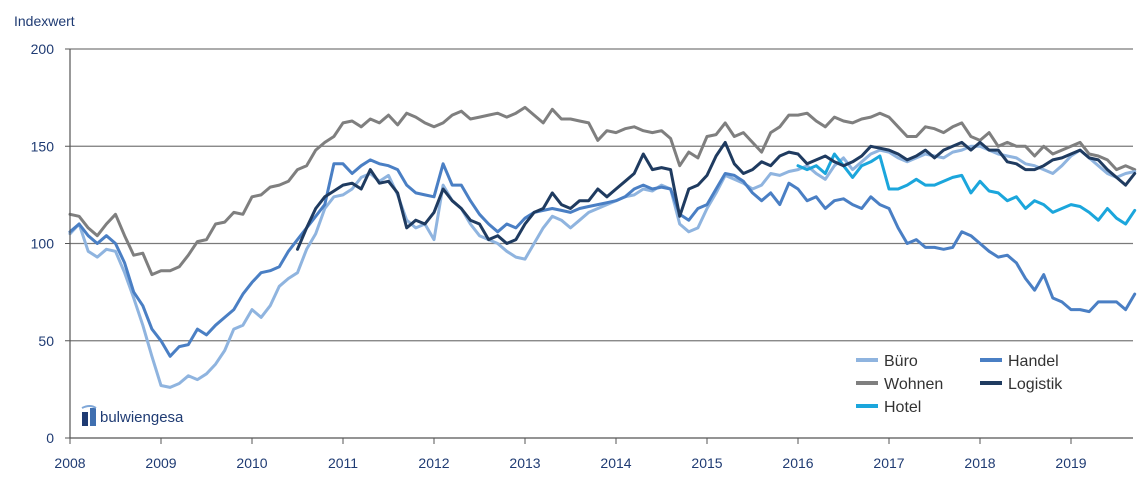 The width and height of the screenshot is (1144, 480). Describe the element at coordinates (69, 463) in the screenshot. I see `x-tick-label: 2008` at that location.